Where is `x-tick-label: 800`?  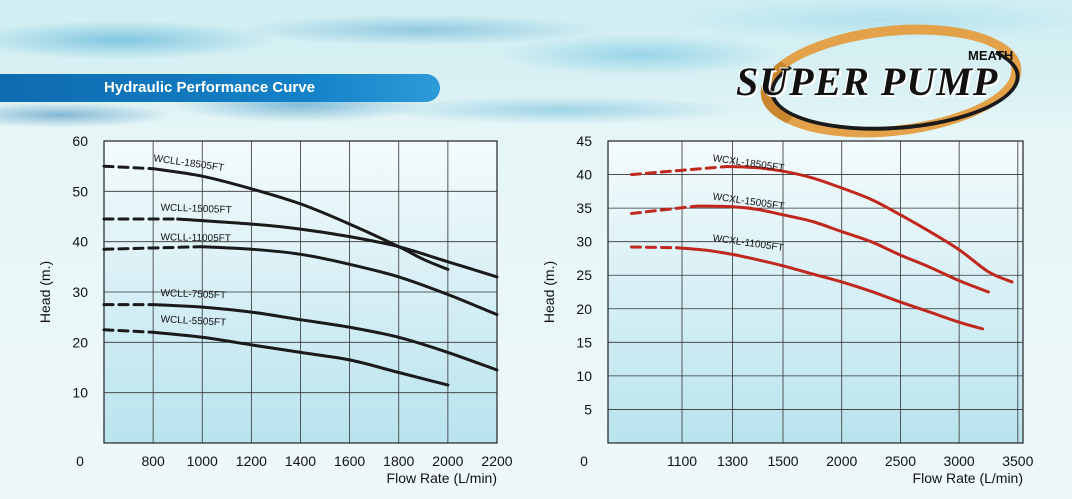 x-tick-label: 800 is located at coordinates (153, 461).